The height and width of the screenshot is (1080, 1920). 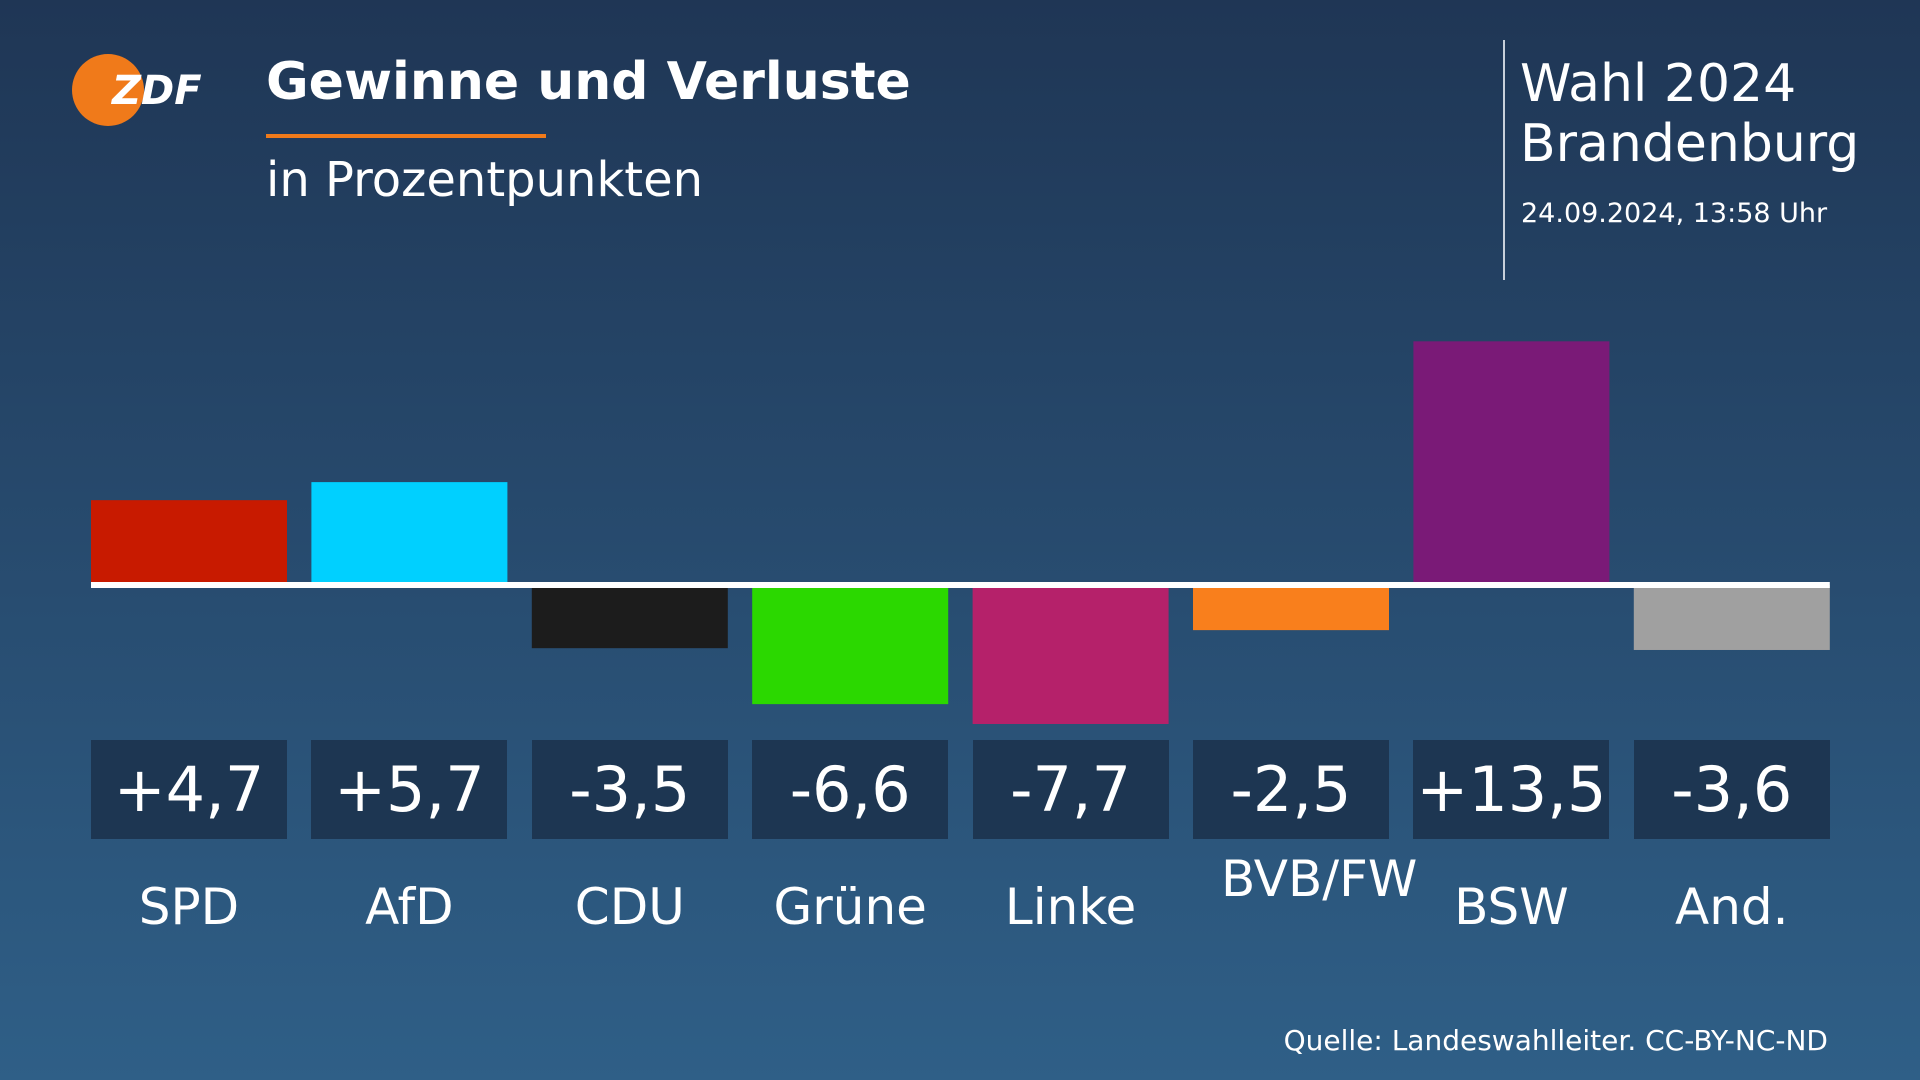 I want to click on date: 24.09.2024, 13:58 Uhr, so click(x=1674, y=213).